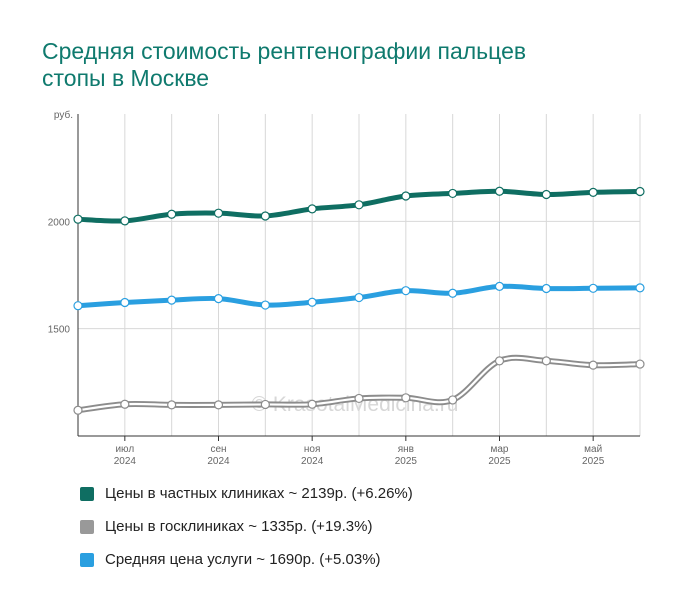  I want to click on y-axis-unit-label: руб., so click(63, 115).